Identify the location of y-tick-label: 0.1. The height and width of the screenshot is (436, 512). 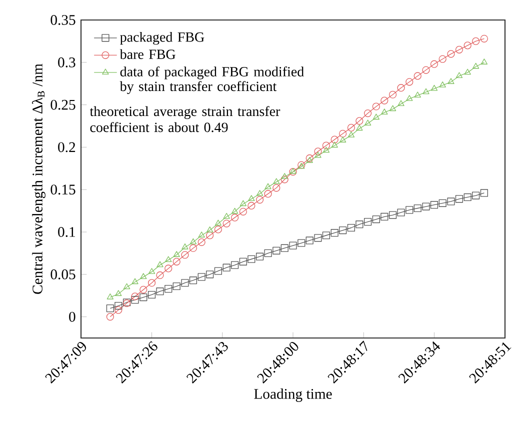
(66, 232).